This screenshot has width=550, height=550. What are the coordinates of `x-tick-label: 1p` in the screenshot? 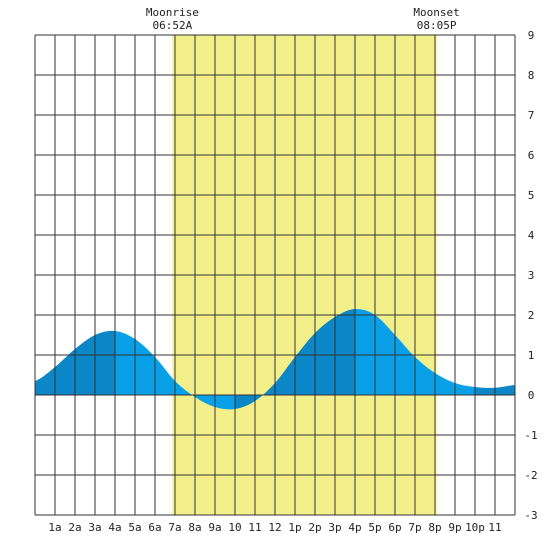 It's located at (294, 527).